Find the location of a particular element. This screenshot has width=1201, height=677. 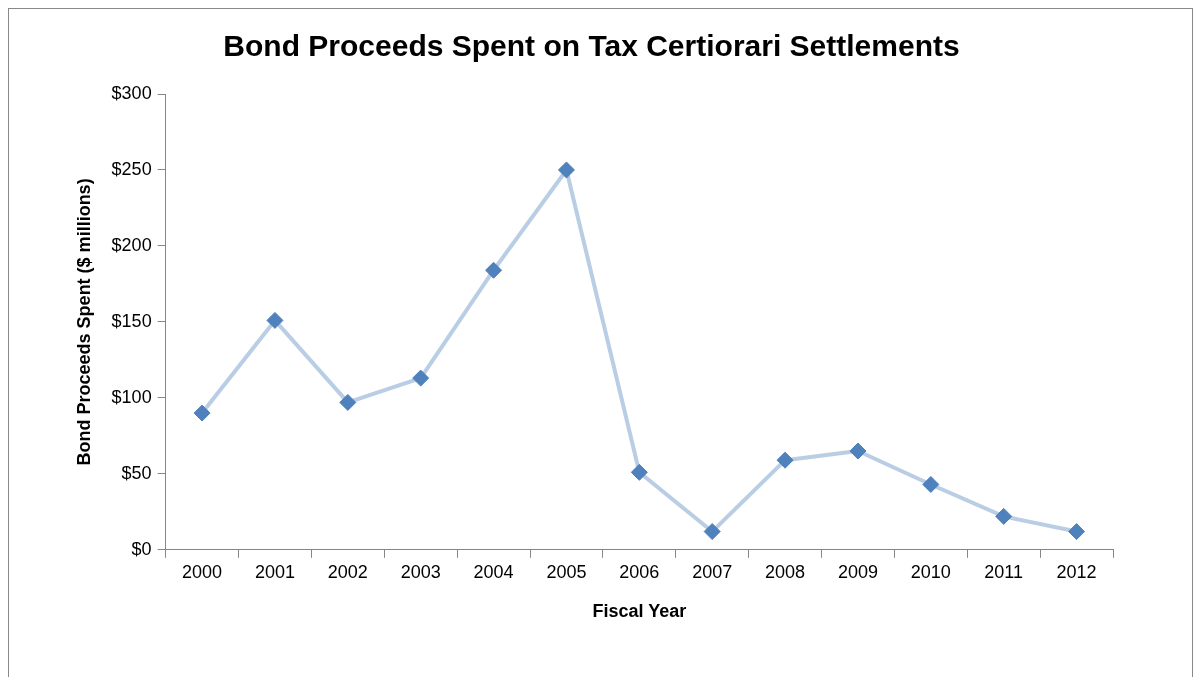

y-tick-label: $50 is located at coordinates (136, 472).